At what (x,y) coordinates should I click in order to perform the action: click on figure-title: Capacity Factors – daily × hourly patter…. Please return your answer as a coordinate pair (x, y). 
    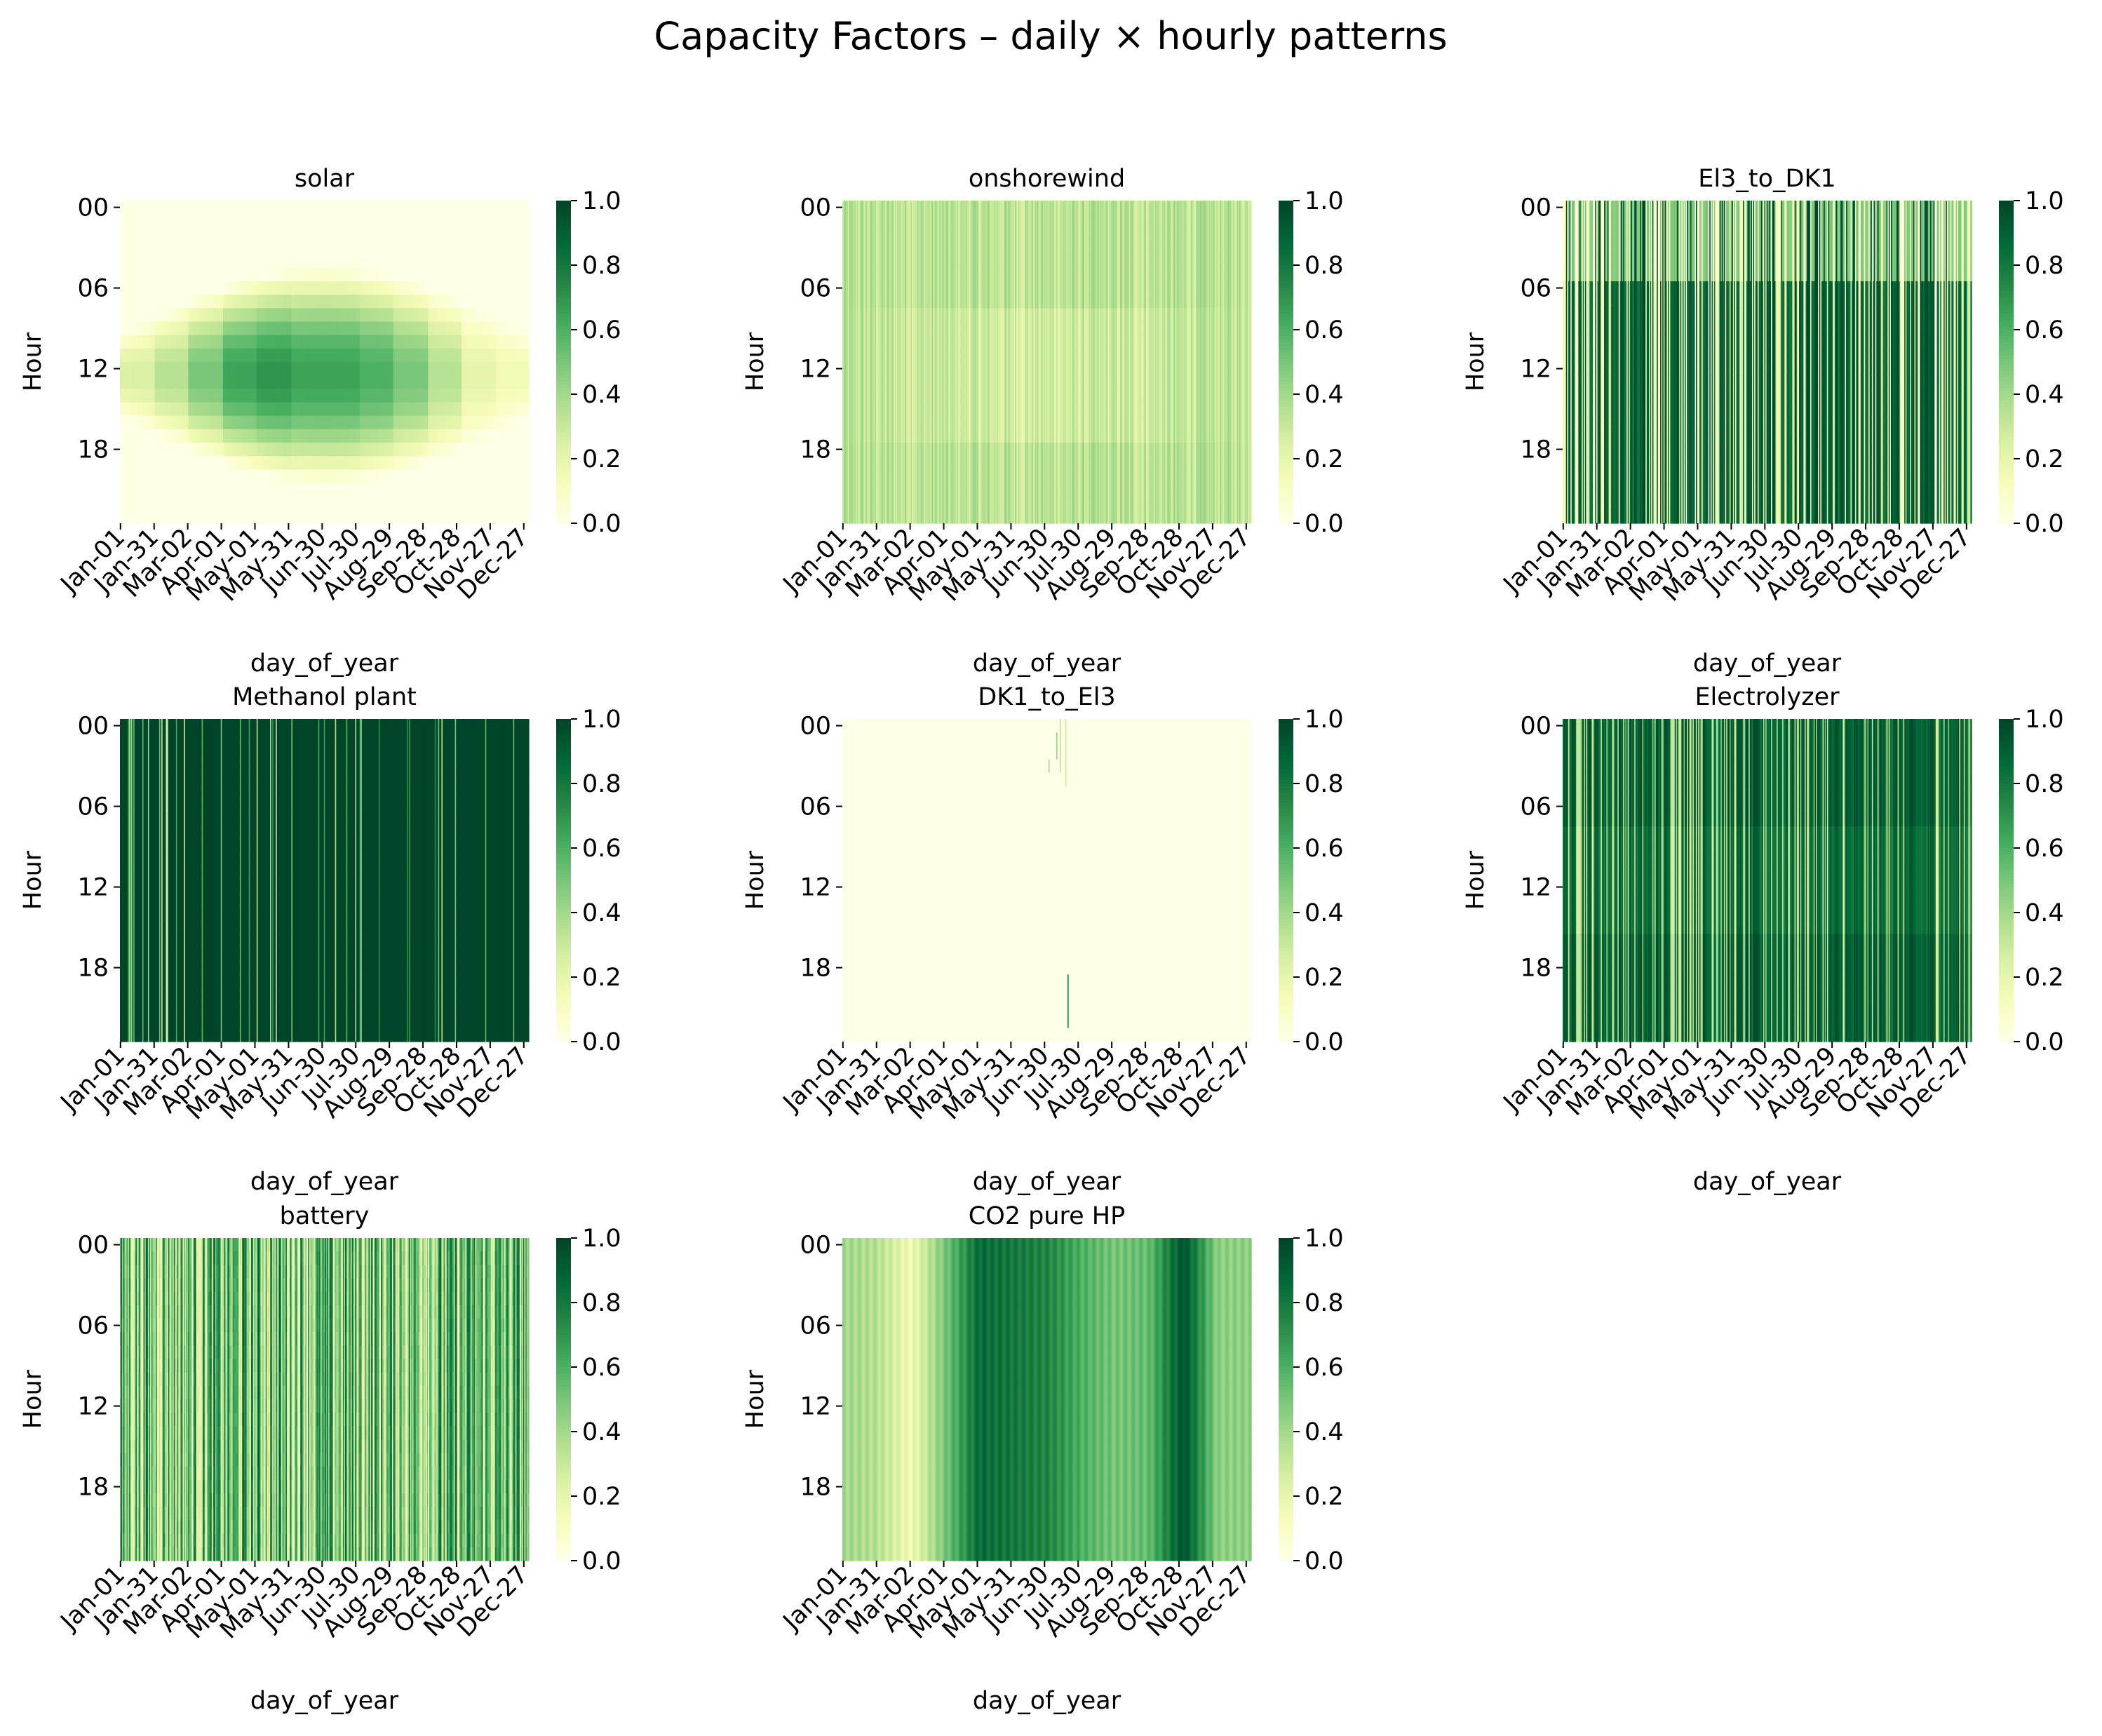
    Looking at the image, I should click on (1050, 36).